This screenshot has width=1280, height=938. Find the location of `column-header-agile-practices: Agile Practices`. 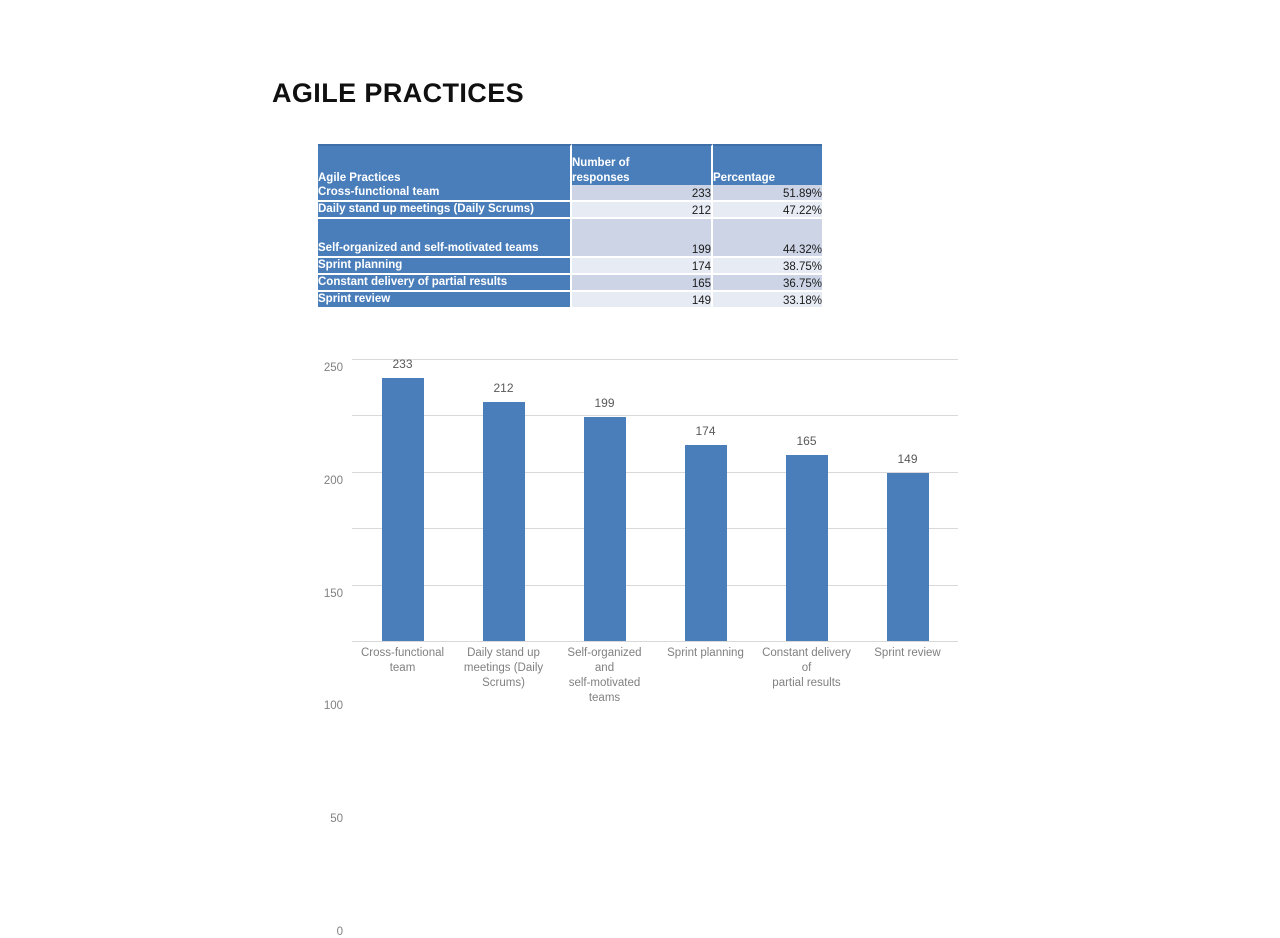

column-header-agile-practices: Agile Practices is located at coordinates (445, 164).